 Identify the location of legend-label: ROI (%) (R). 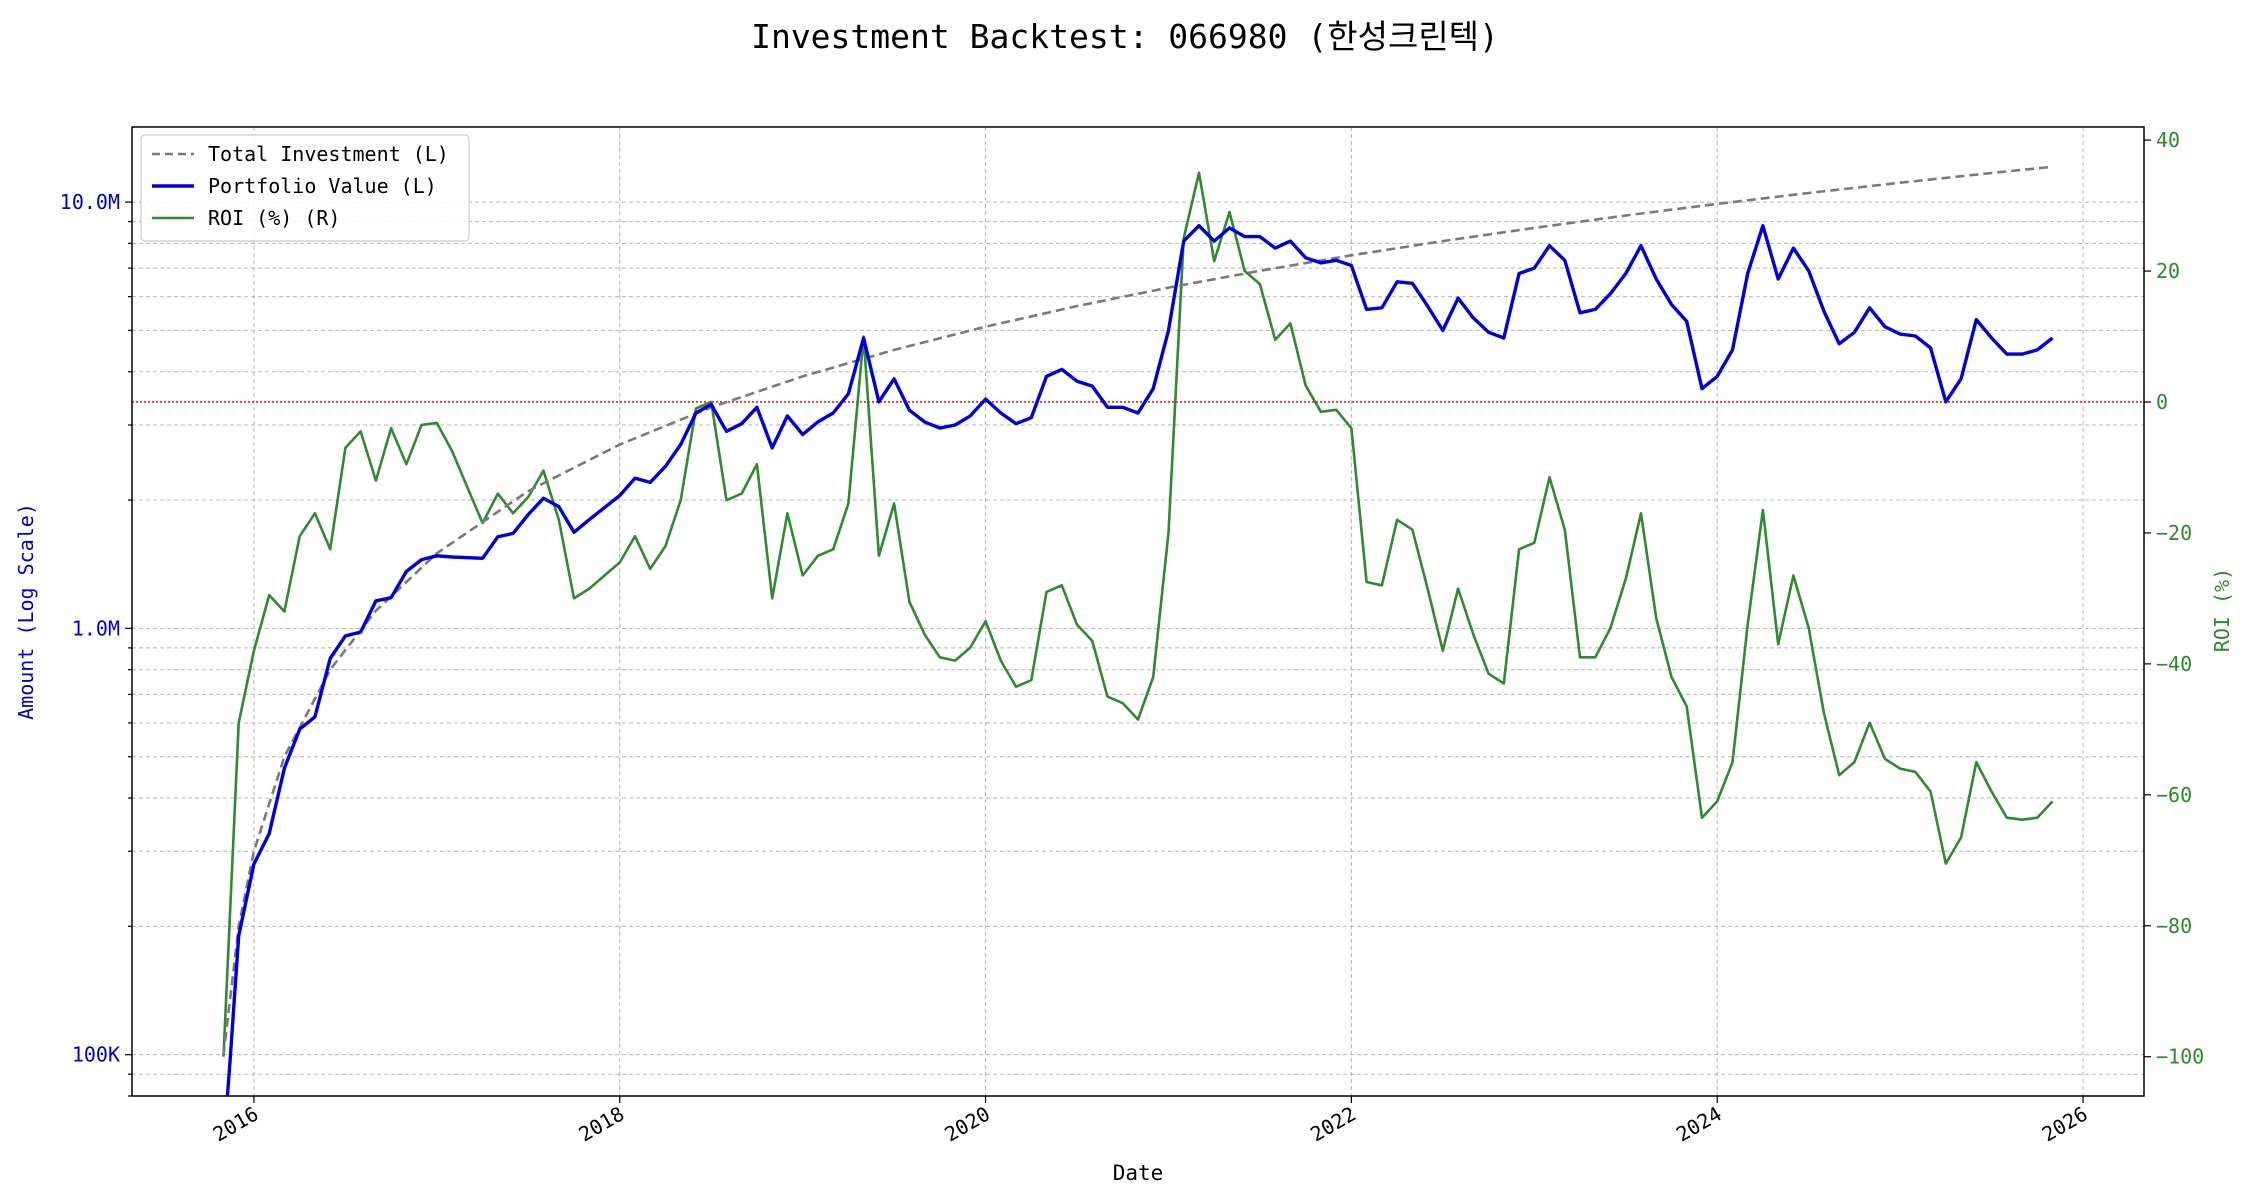
(274, 218).